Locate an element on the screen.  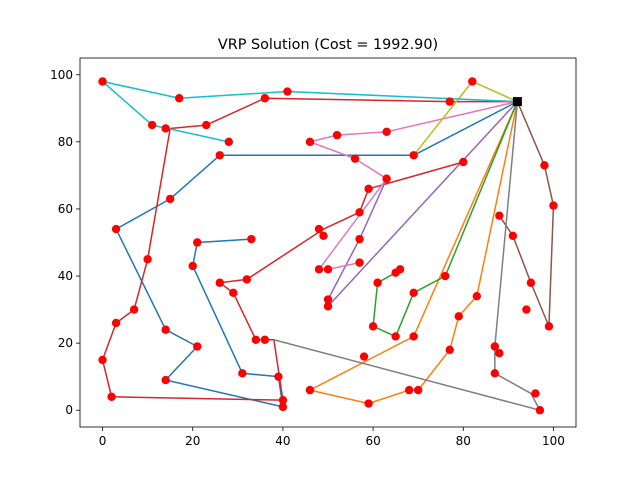
x-tick-label: 0 is located at coordinates (103, 441).